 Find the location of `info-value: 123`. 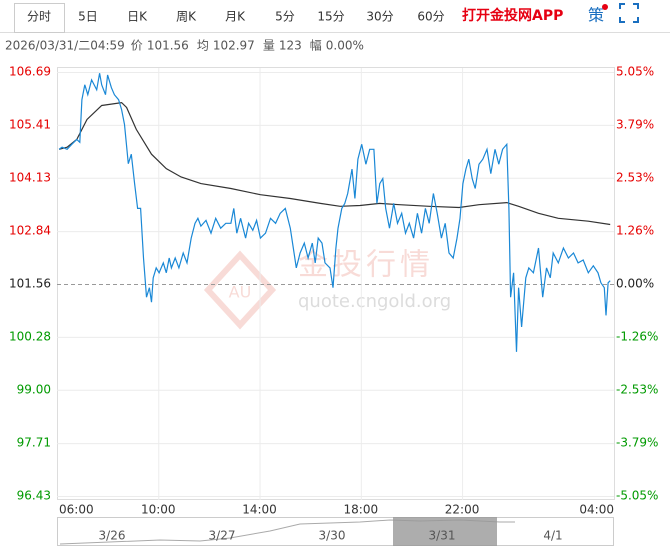

info-value: 123 is located at coordinates (290, 46).